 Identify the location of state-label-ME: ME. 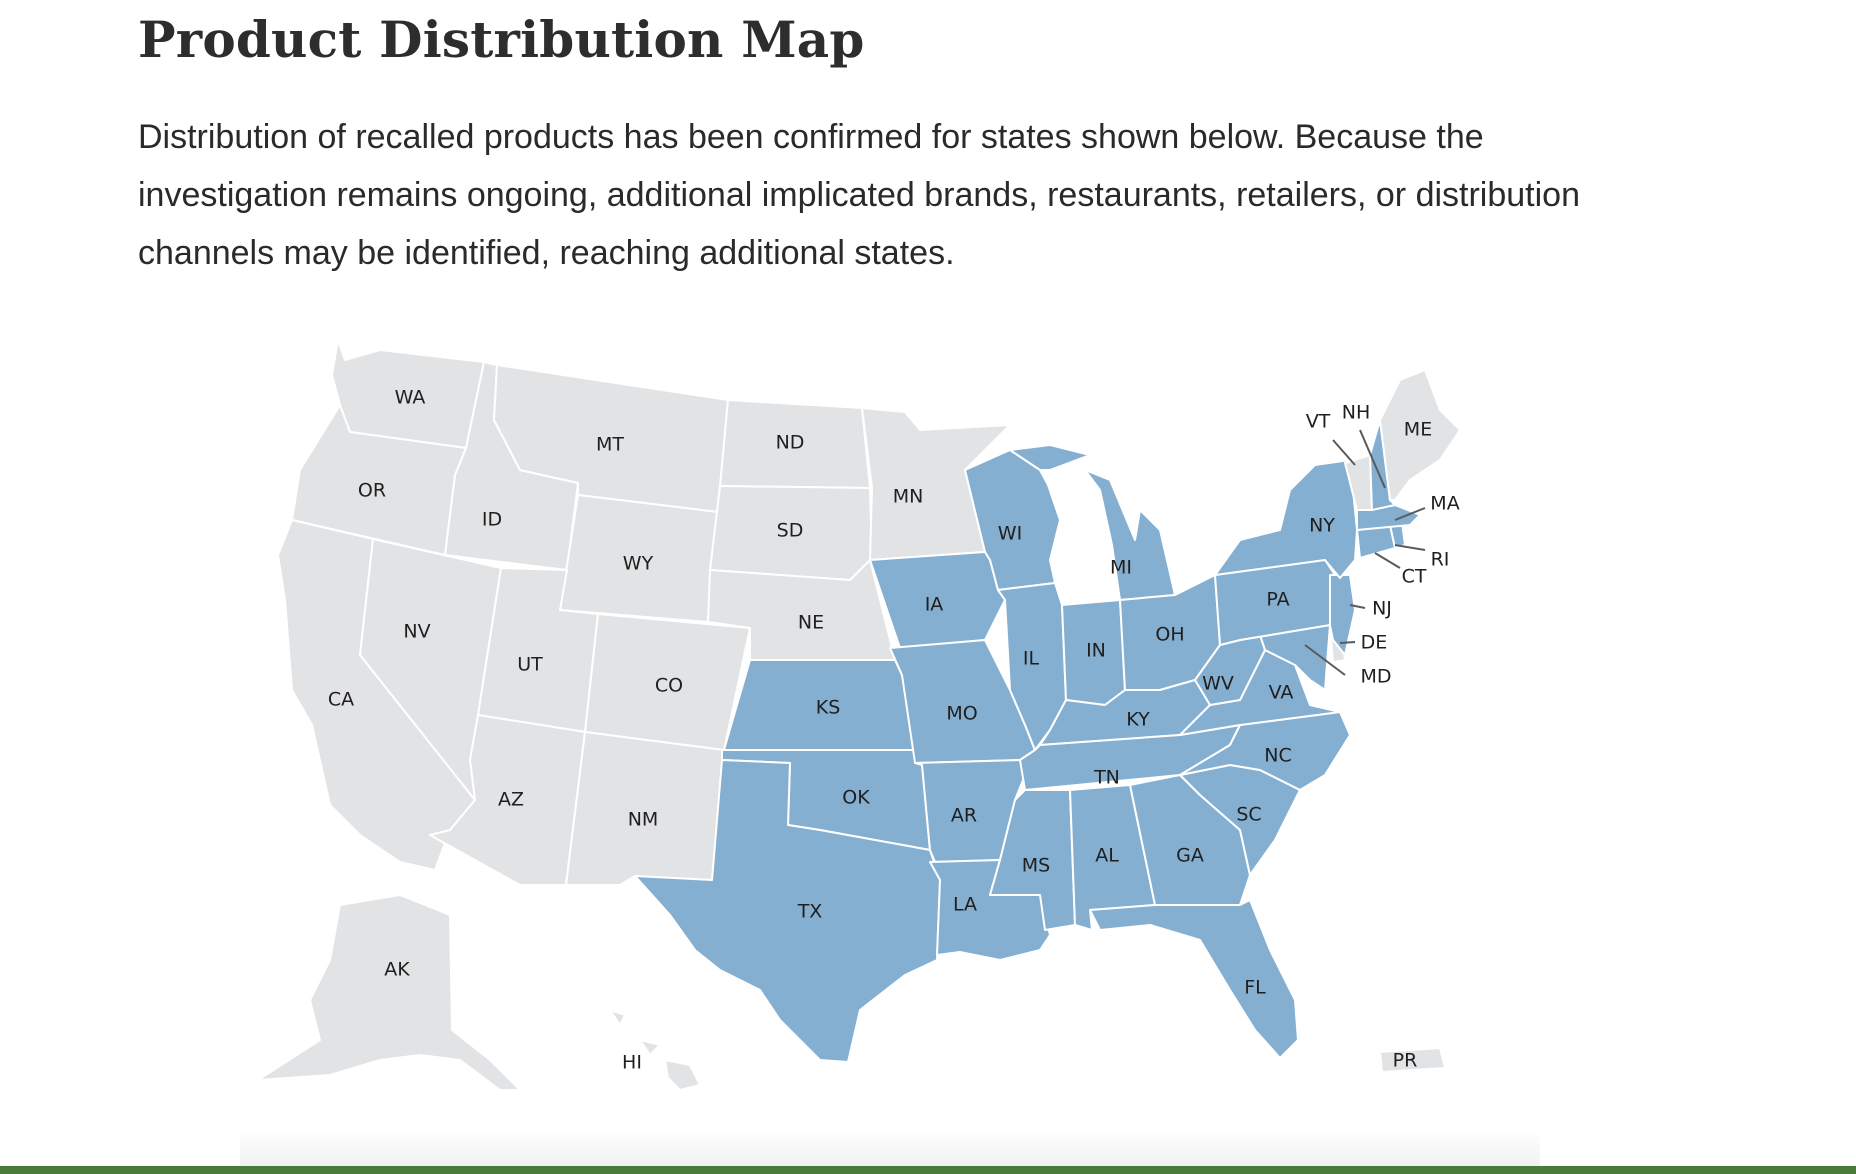
(1418, 430).